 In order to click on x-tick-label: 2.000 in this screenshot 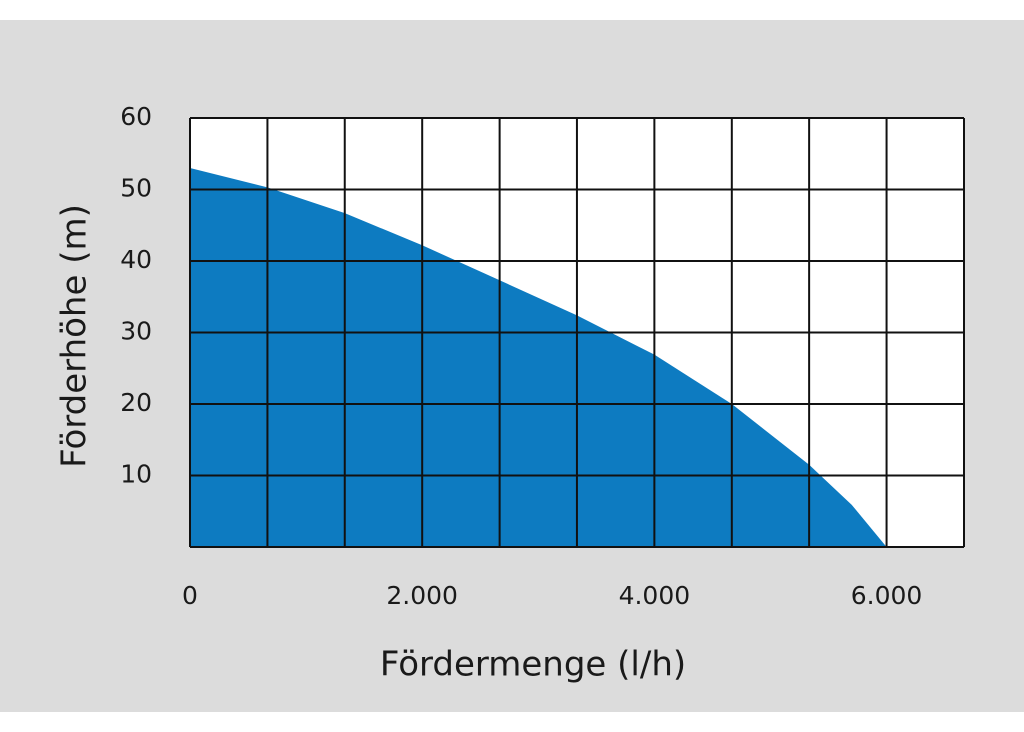, I will do `click(422, 595)`.